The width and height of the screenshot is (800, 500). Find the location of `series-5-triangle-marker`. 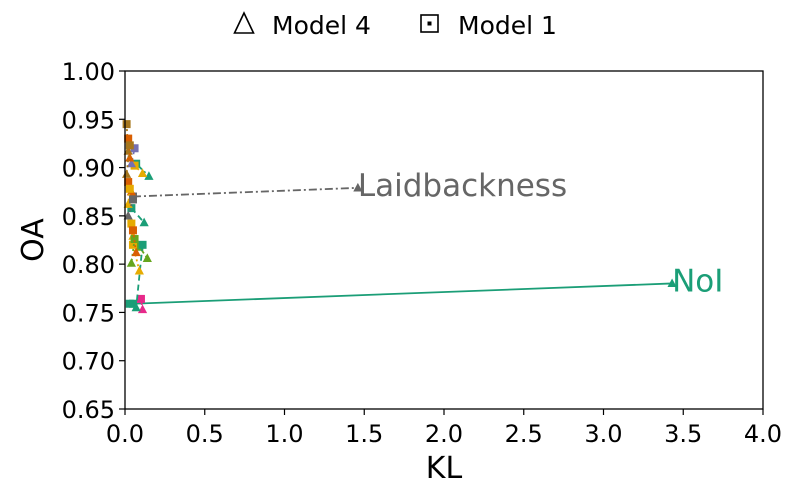

series-5-triangle-marker is located at coordinates (139, 270).